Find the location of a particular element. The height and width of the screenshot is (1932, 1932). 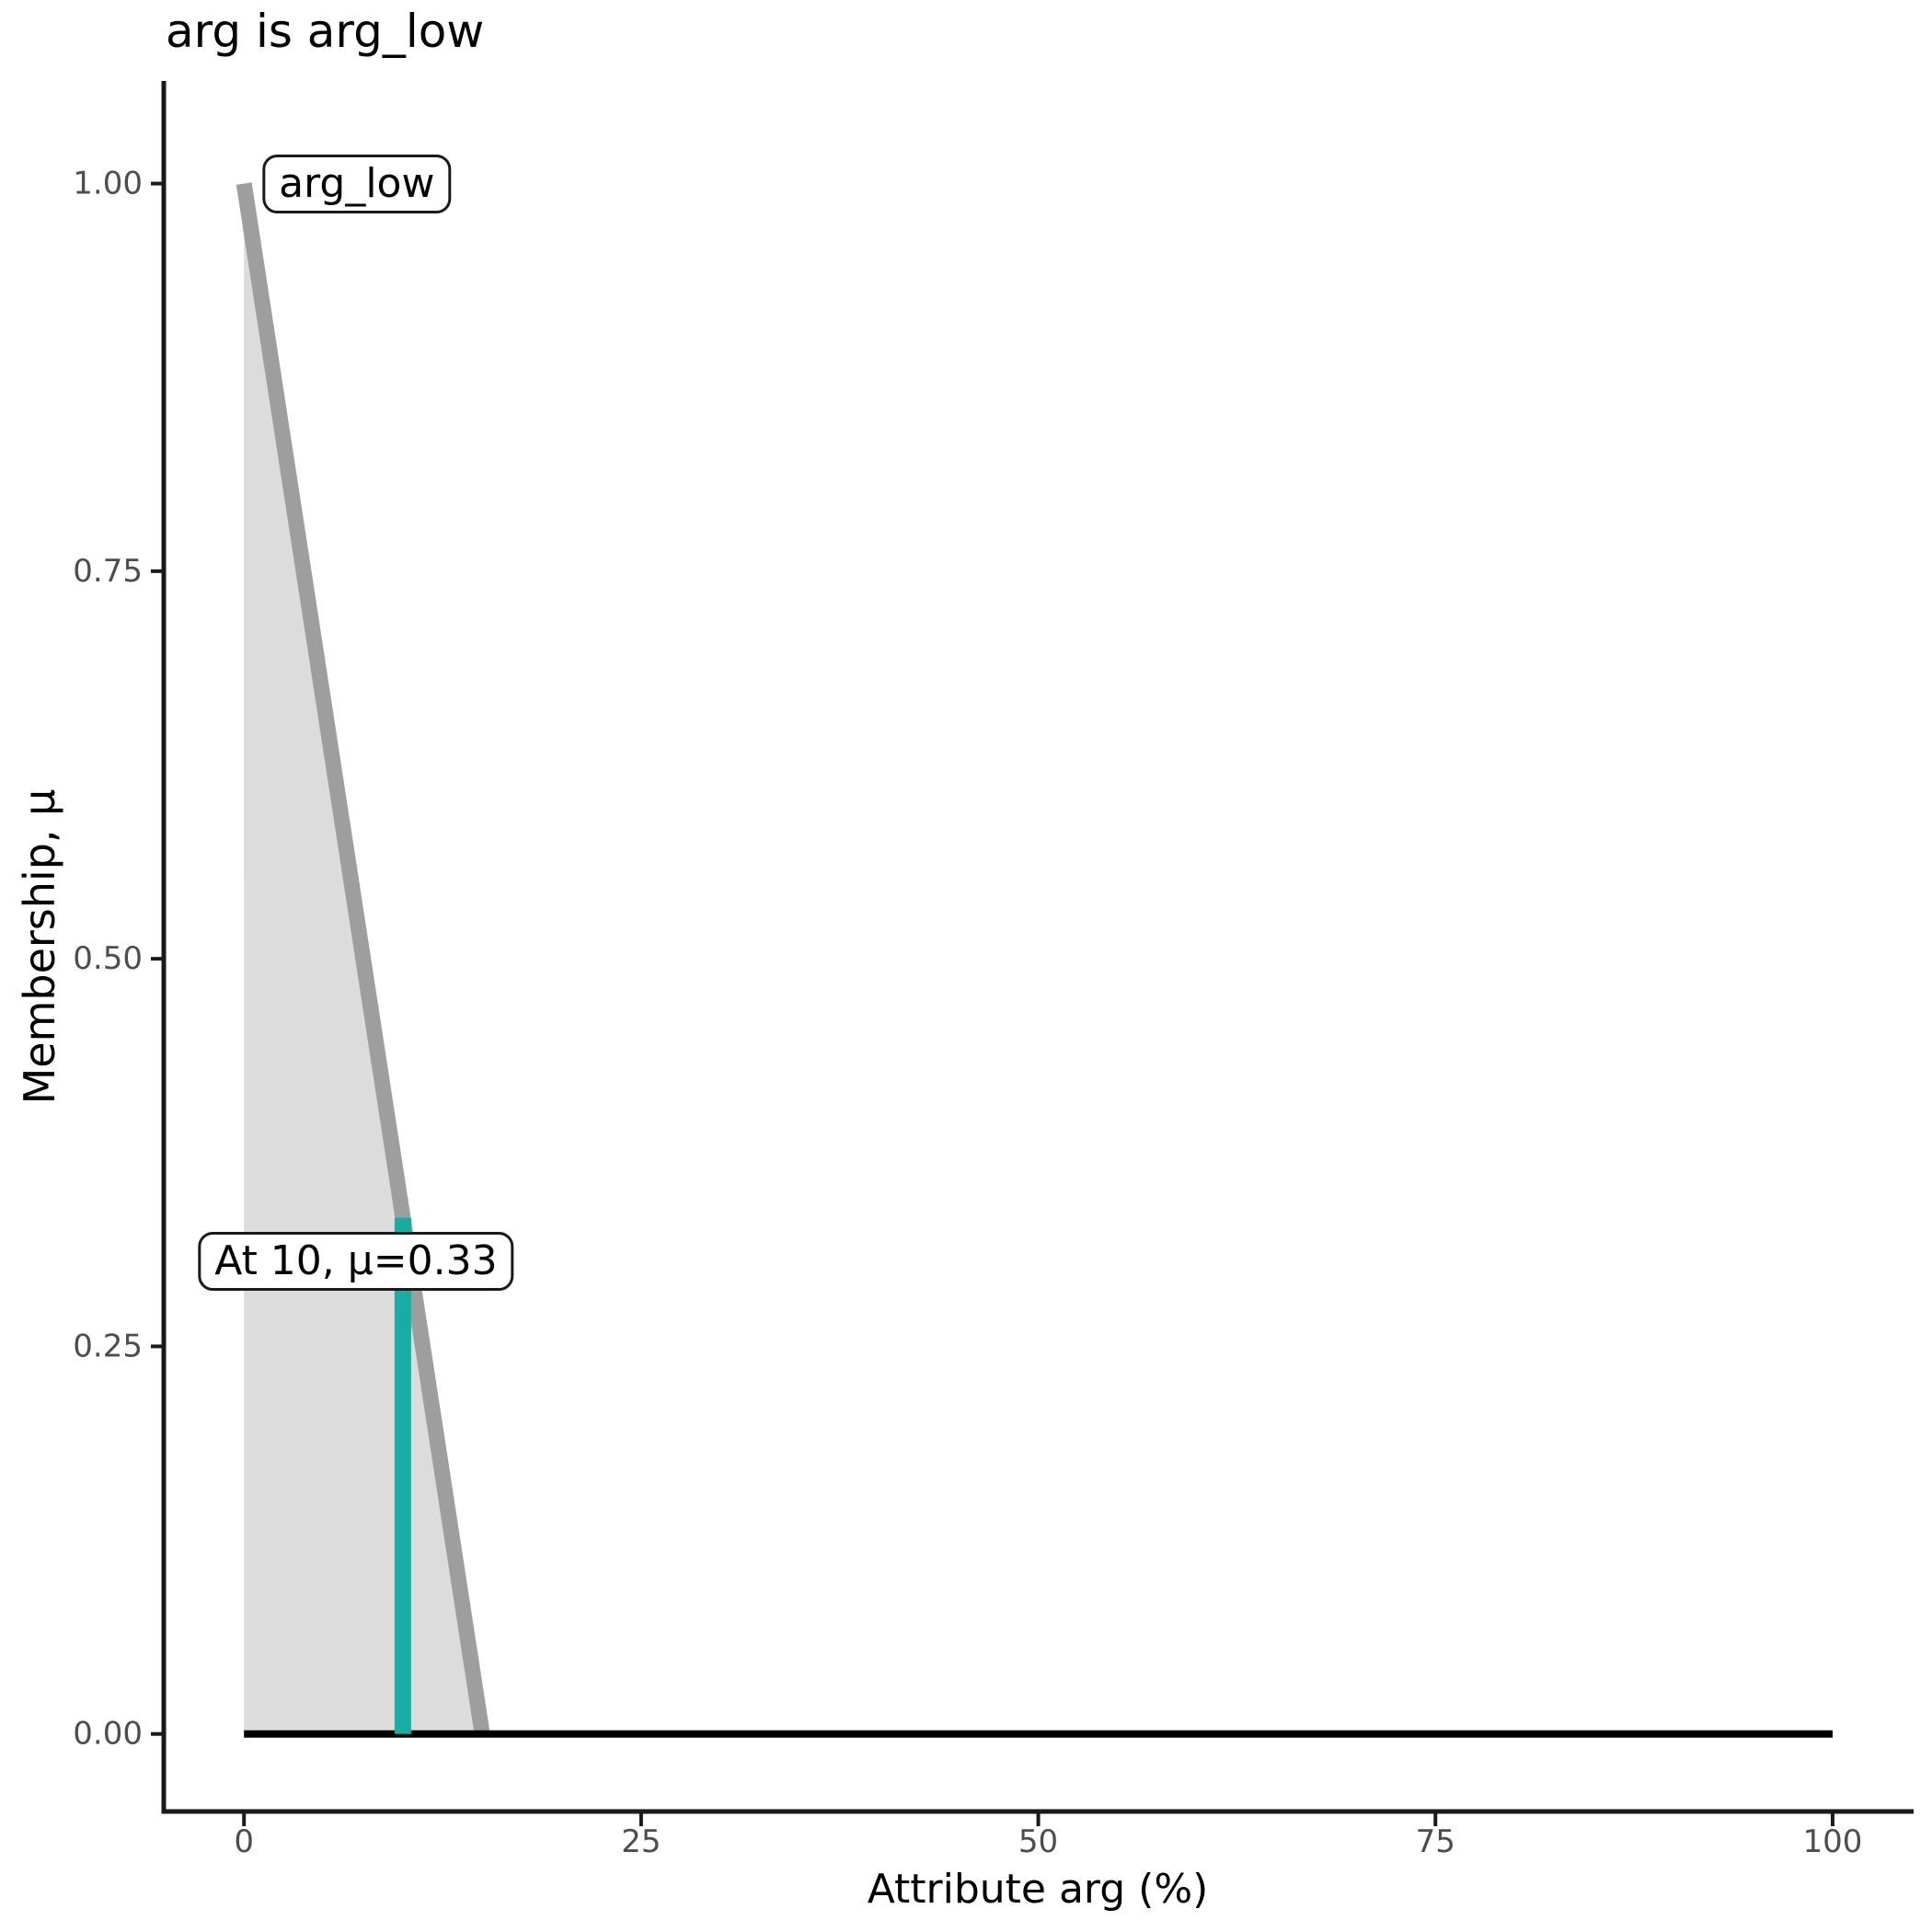

membership-label: At 10, μ=0.33 is located at coordinates (356, 1261).